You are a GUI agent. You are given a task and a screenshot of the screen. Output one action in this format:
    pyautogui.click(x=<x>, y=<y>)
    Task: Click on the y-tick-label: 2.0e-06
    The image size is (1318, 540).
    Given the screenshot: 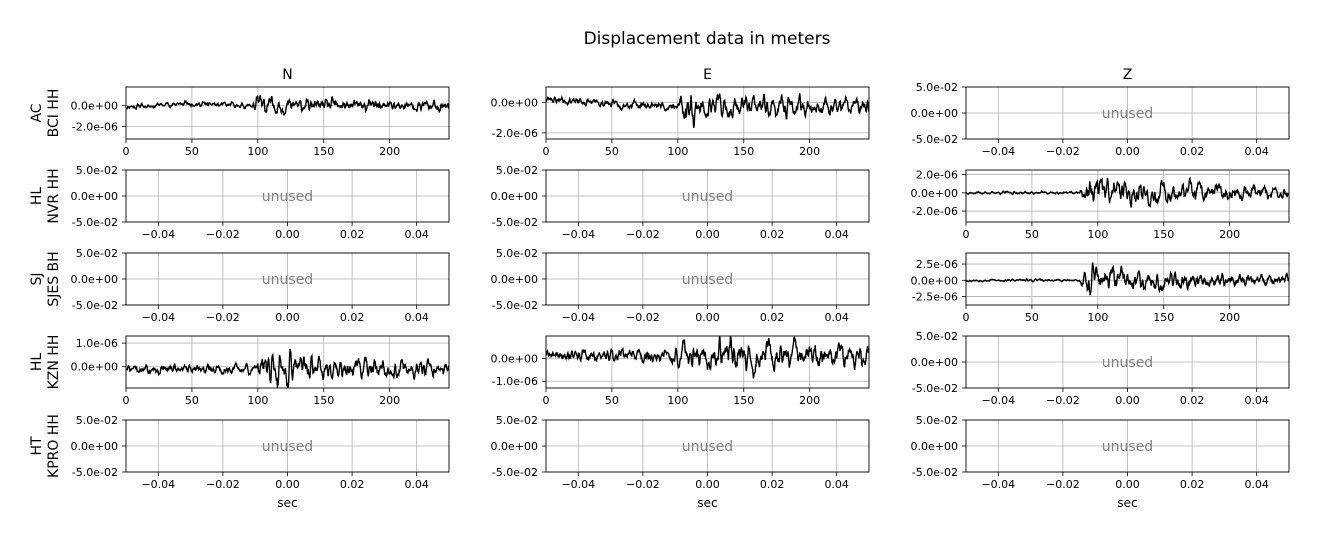 What is the action you would take?
    pyautogui.click(x=937, y=175)
    